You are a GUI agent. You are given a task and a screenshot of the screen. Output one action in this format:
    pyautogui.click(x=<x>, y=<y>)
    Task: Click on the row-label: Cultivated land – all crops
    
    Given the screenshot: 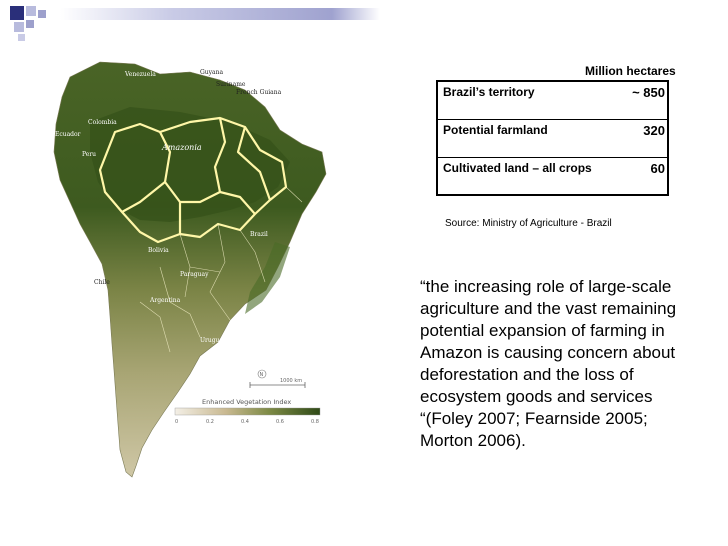 What is the action you would take?
    pyautogui.click(x=517, y=175)
    